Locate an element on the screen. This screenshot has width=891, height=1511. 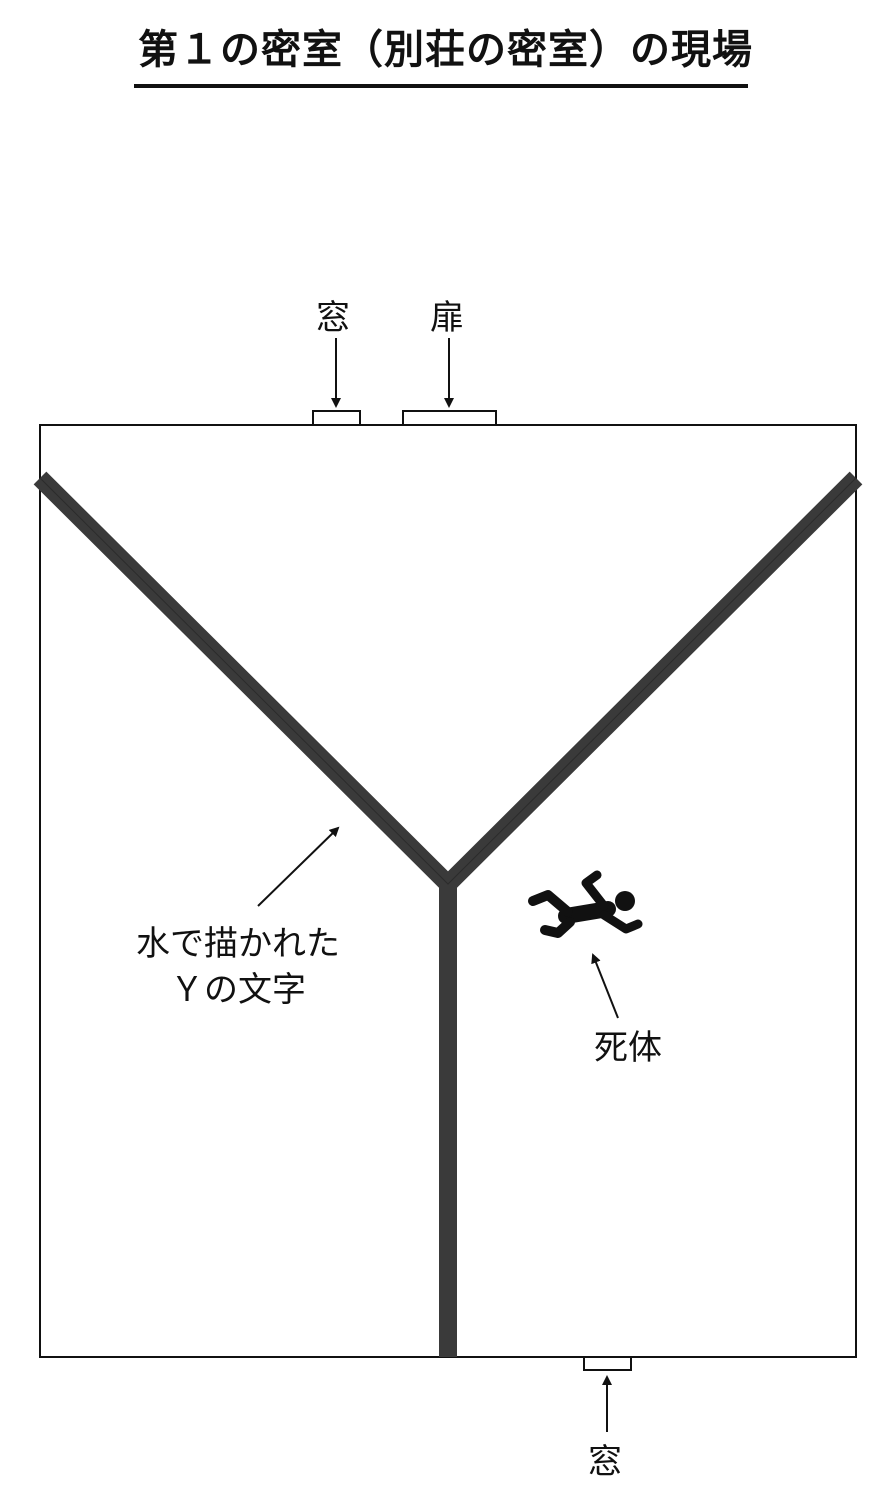
window-top is located at coordinates (336, 418).